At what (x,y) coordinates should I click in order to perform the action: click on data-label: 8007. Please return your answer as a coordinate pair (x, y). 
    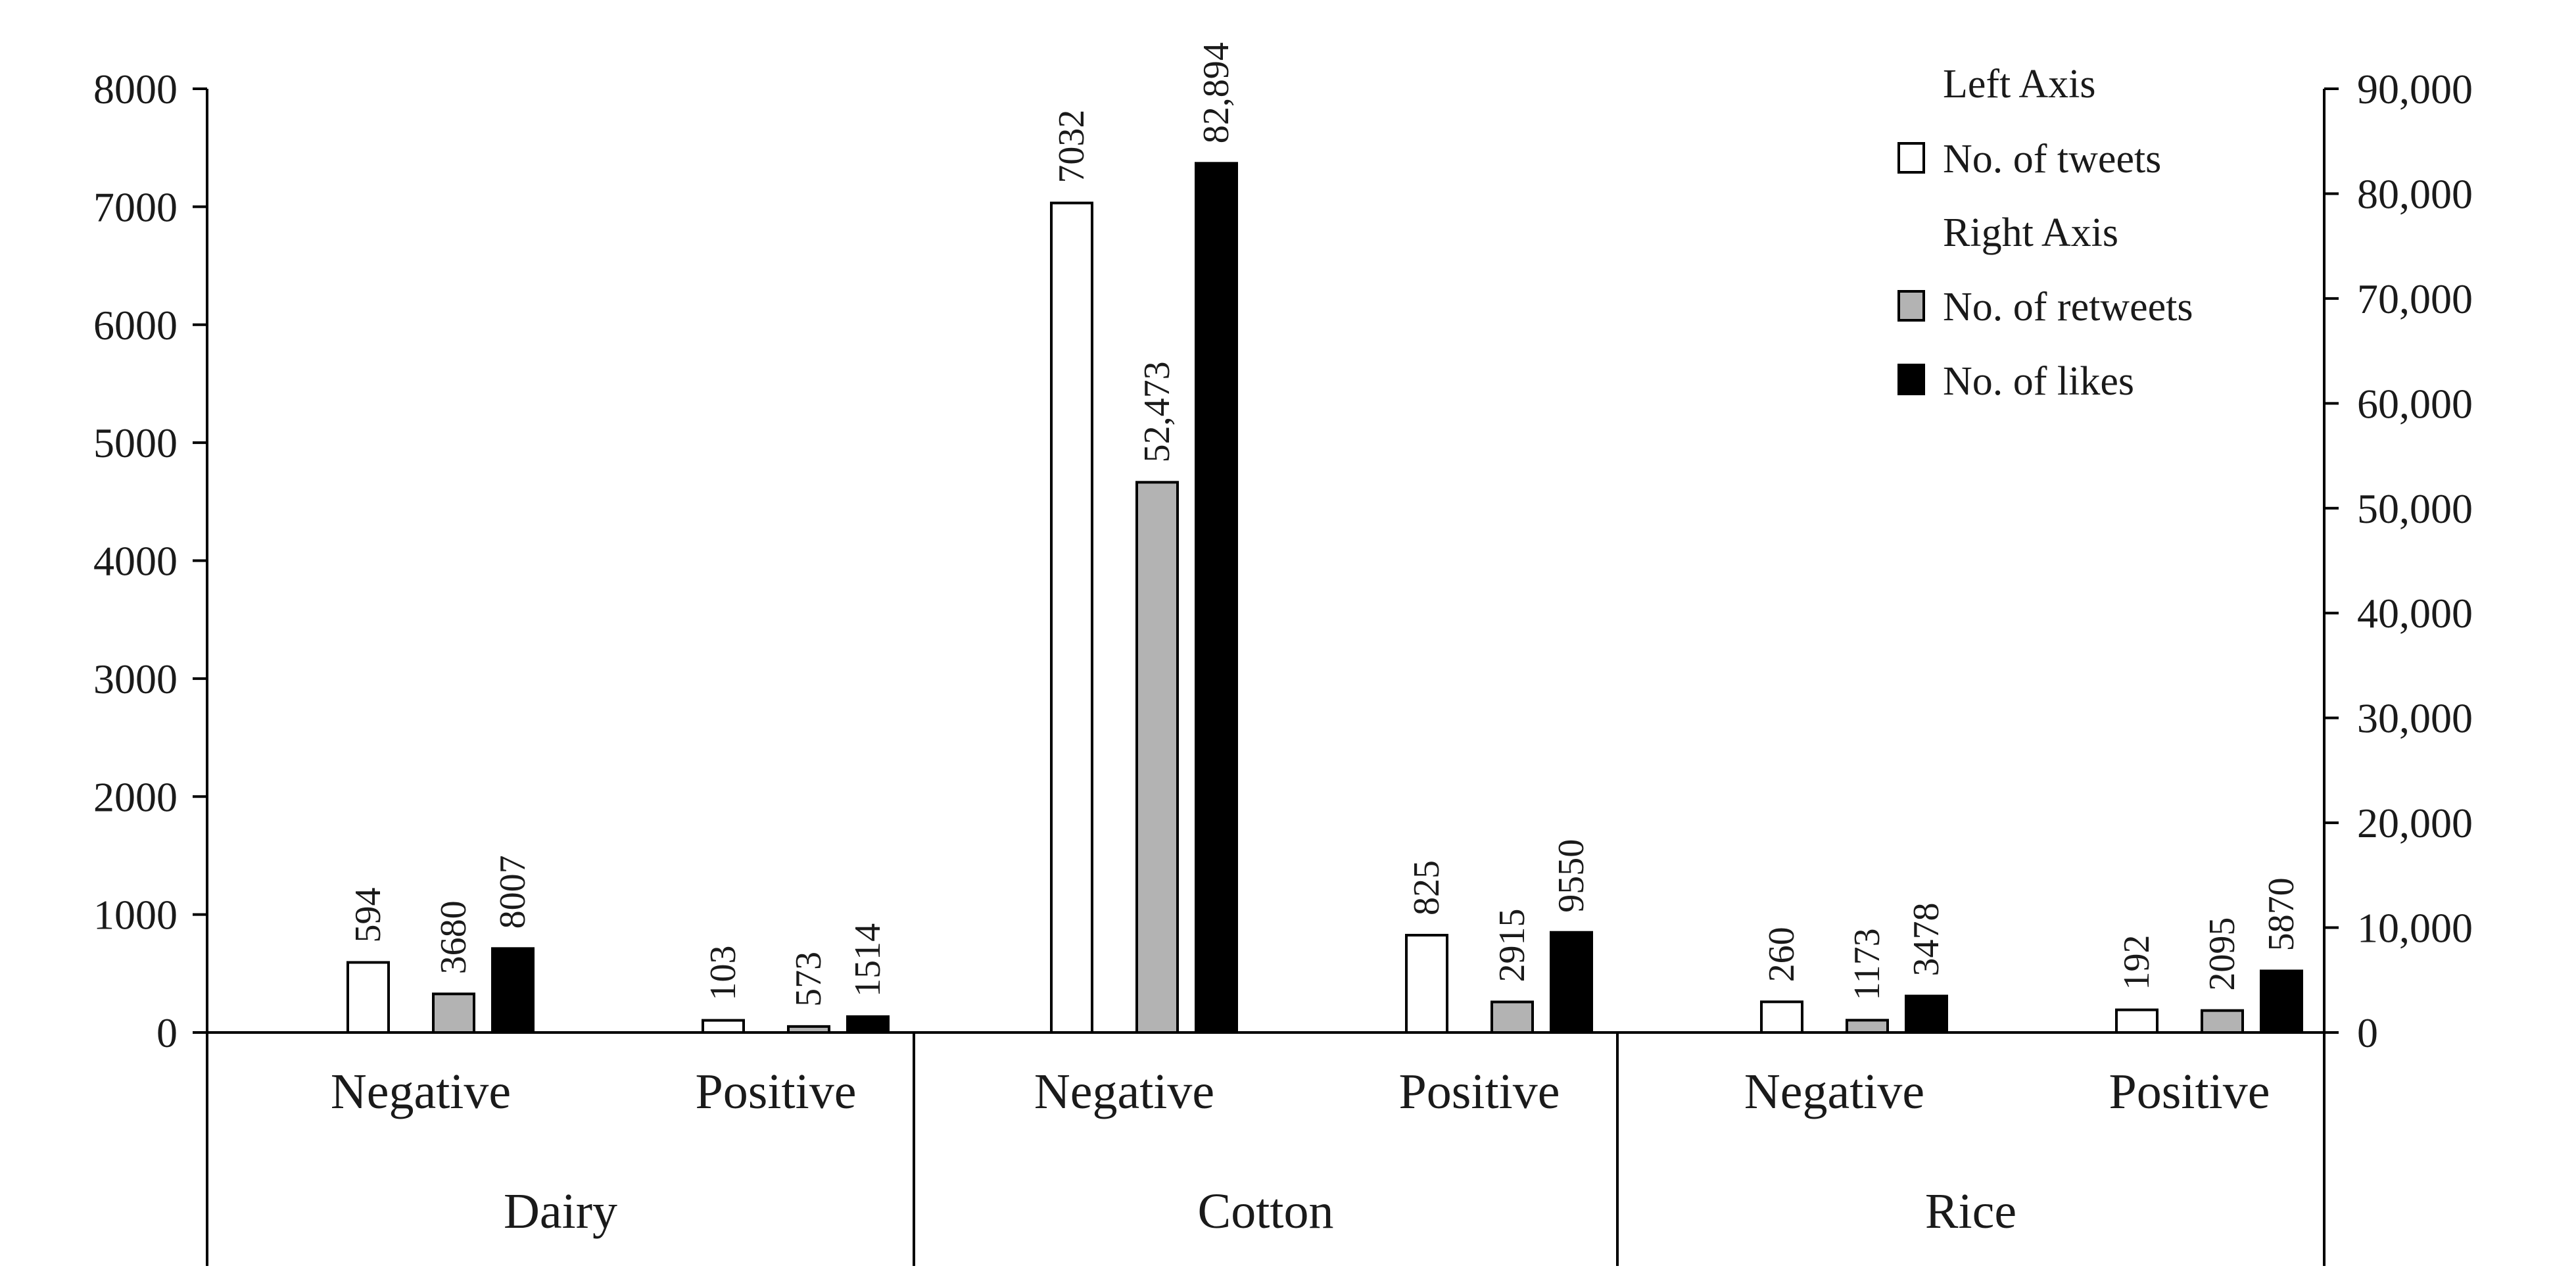
    Looking at the image, I should click on (513, 892).